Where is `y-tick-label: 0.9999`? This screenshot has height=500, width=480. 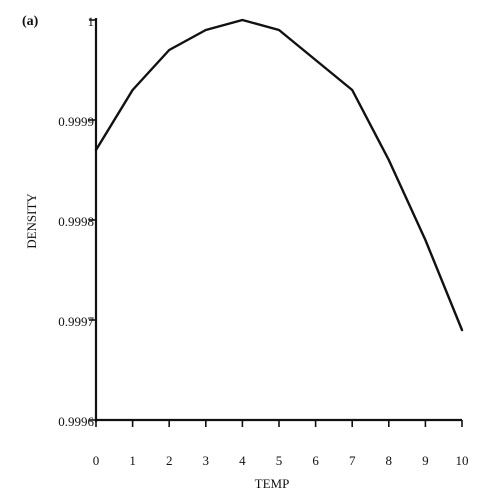 y-tick-label: 0.9999 is located at coordinates (76, 121).